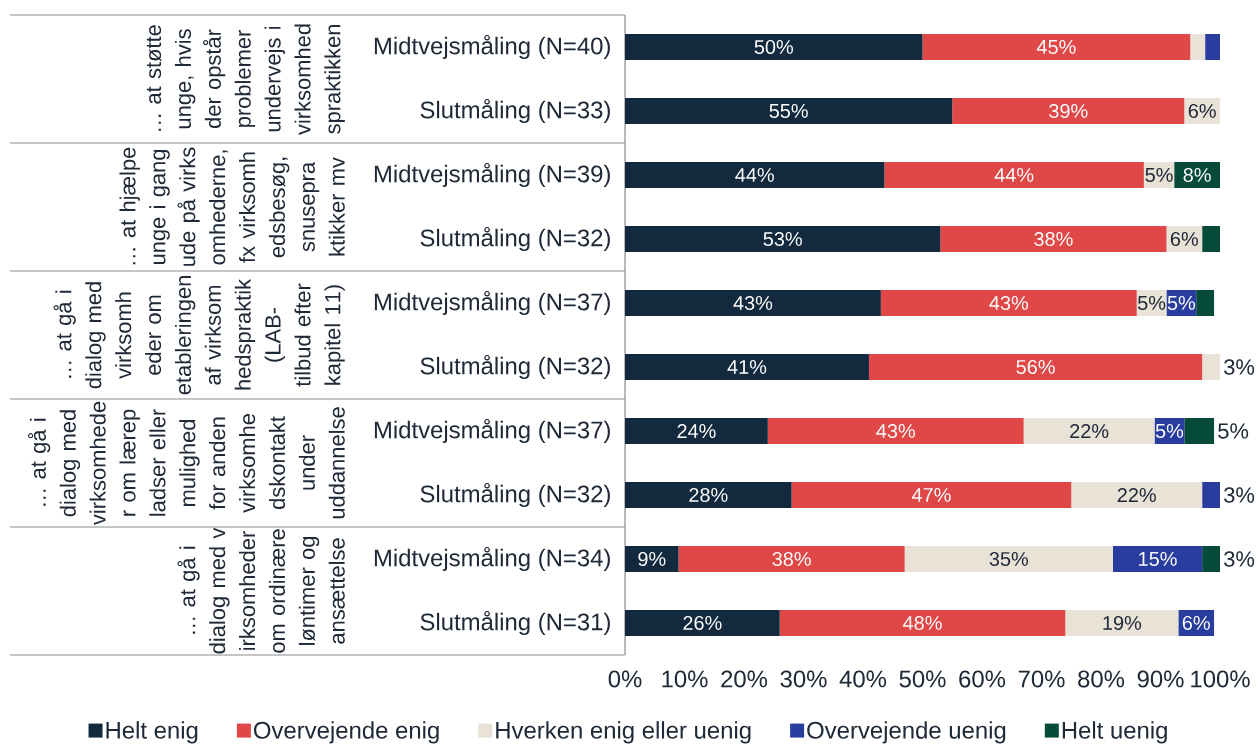  I want to click on legend-label: Overvejende uenig, so click(906, 732).